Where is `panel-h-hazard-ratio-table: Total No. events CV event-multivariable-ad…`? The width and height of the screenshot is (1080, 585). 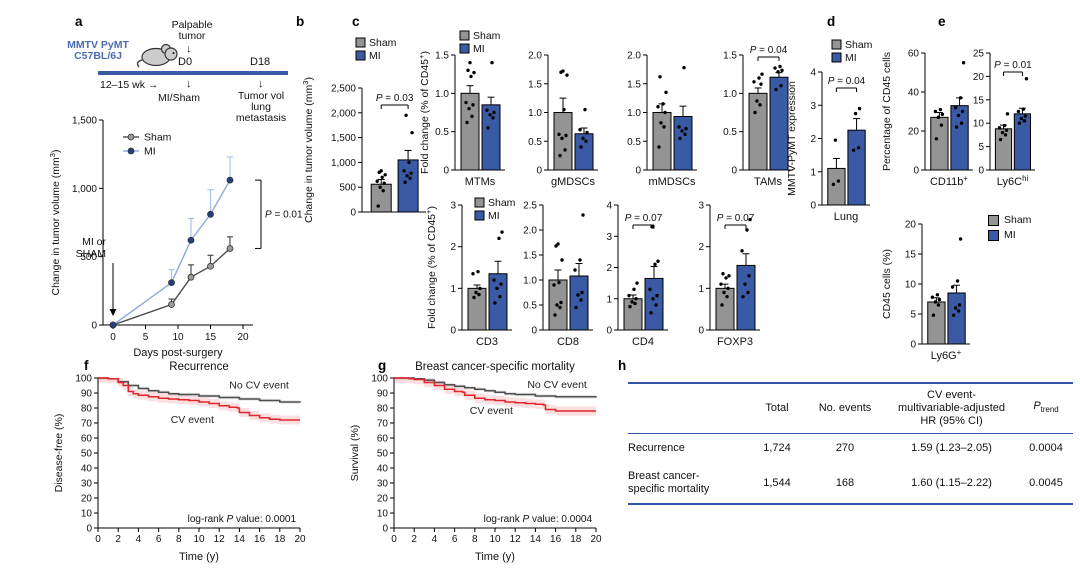 panel-h-hazard-ratio-table: Total No. events CV event-multivariable-ad… is located at coordinates (850, 443).